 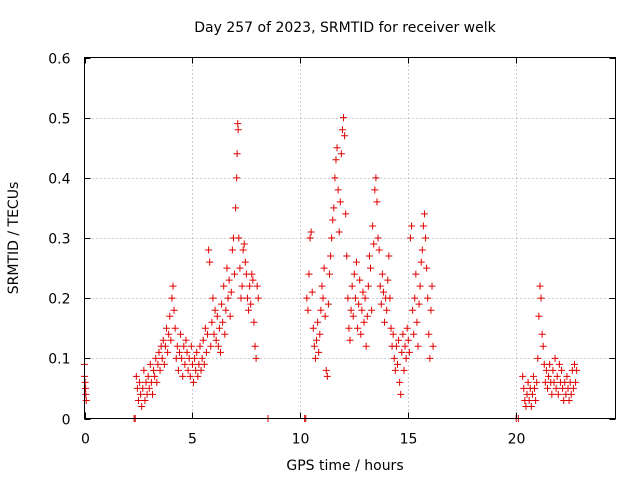 What do you see at coordinates (517, 440) in the screenshot?
I see `x-tick-label: 20` at bounding box center [517, 440].